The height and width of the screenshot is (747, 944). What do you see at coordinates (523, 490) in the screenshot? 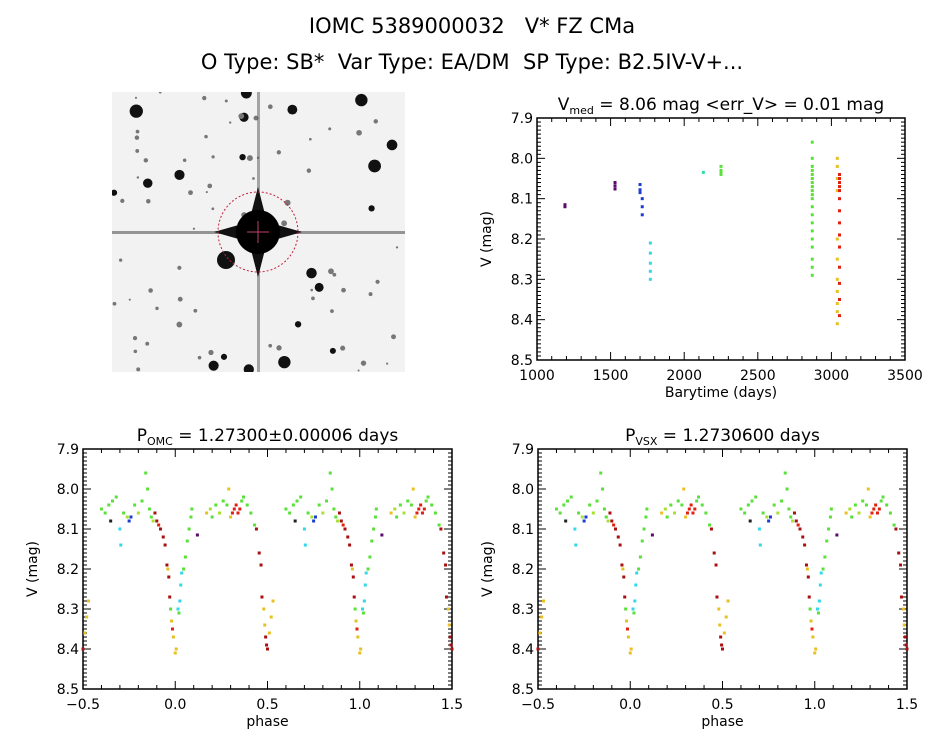
I see `y-tick-label: 8.0` at bounding box center [523, 490].